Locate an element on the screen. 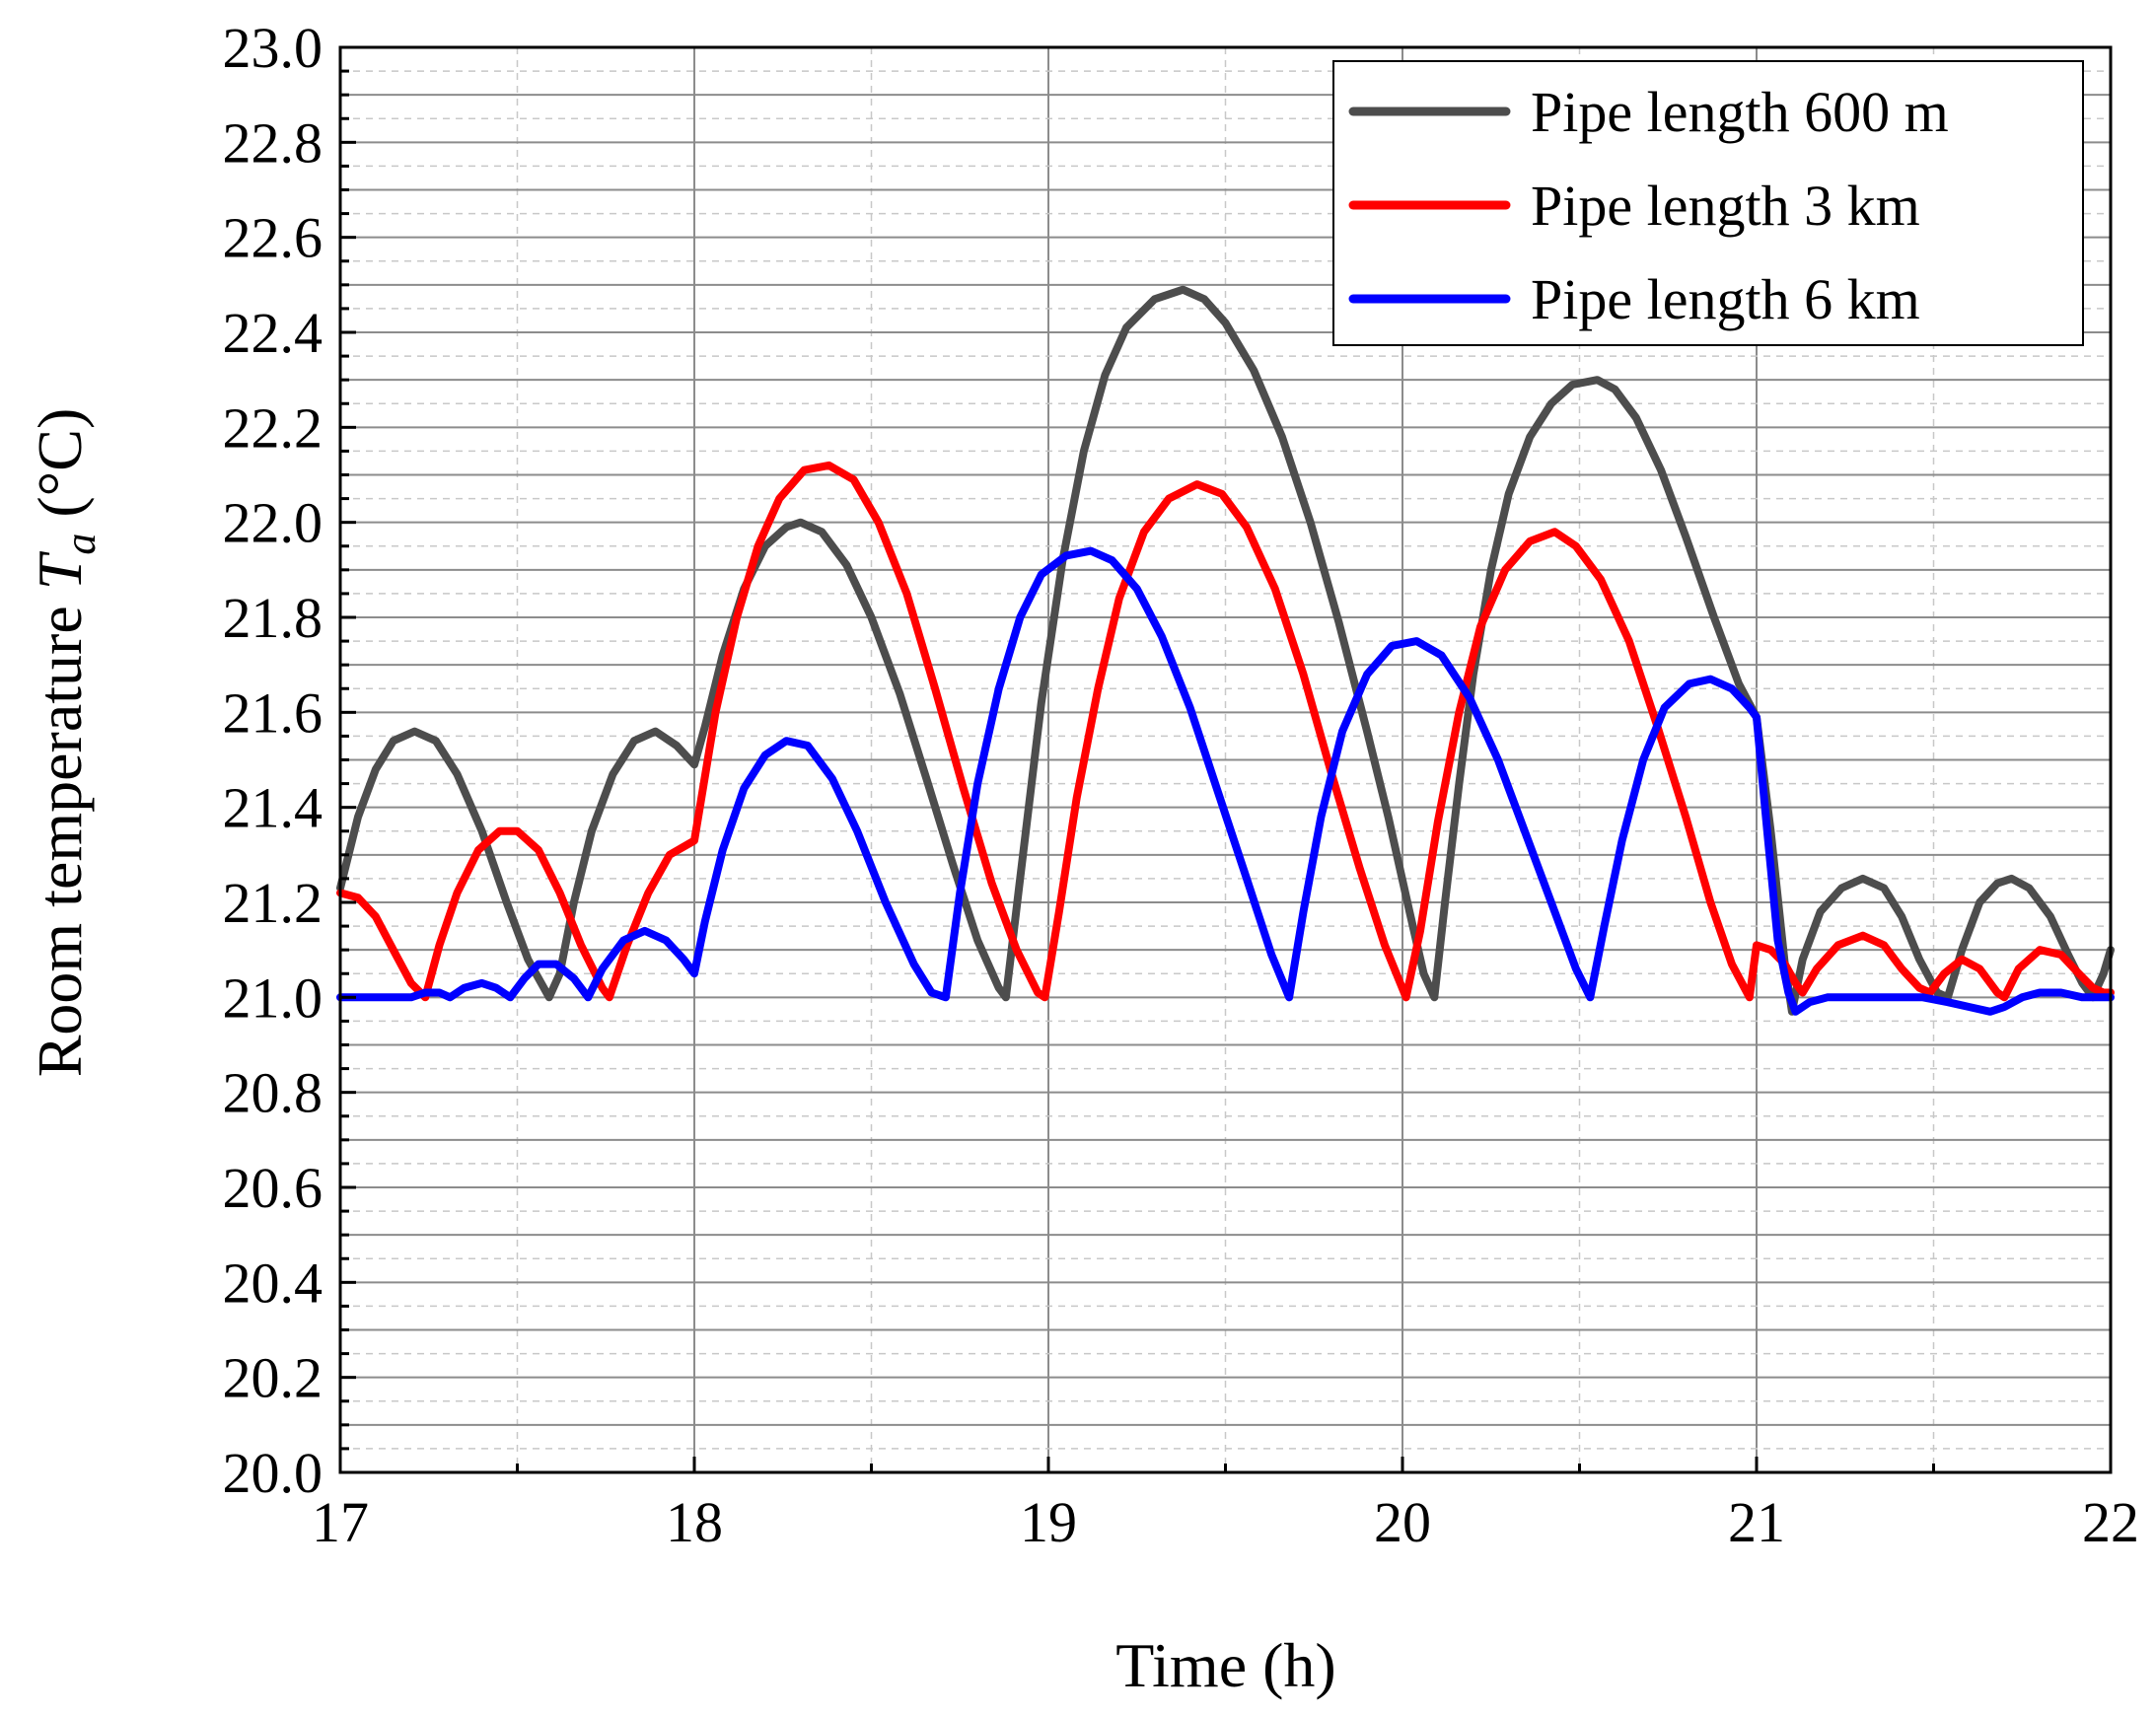 The height and width of the screenshot is (1715, 2156). x-tick-label: 20 is located at coordinates (1402, 1522).